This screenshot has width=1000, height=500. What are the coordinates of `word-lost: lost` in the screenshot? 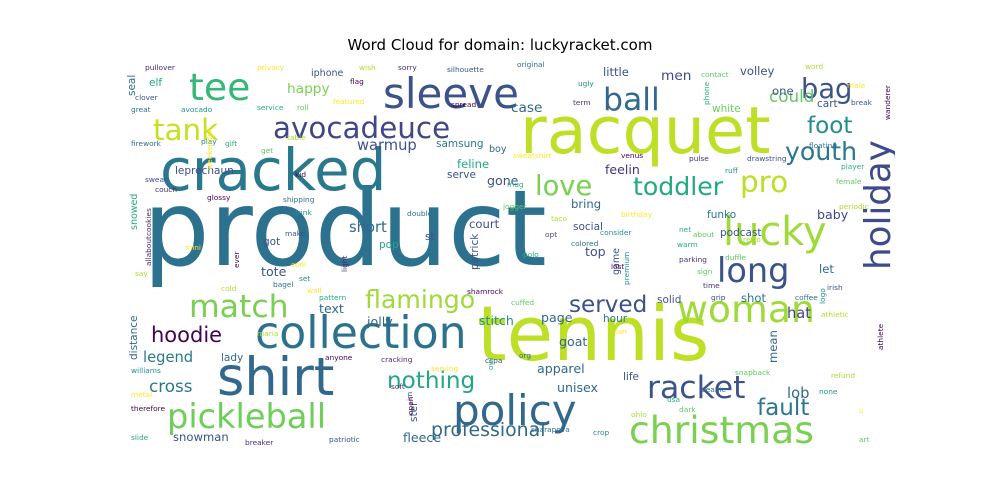 It's located at (617, 266).